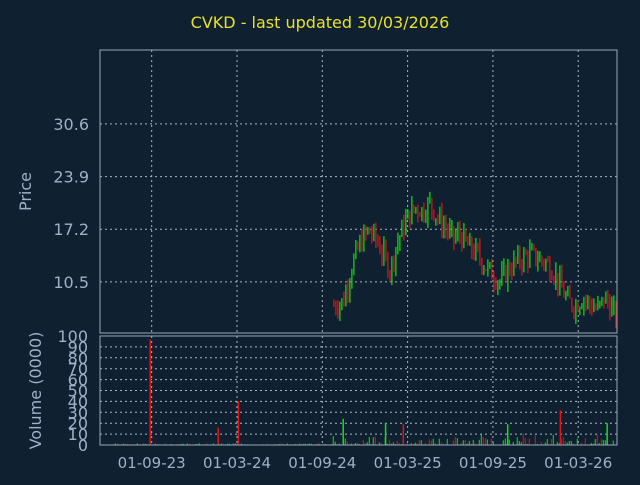 This screenshot has width=640, height=485. What do you see at coordinates (78, 391) in the screenshot?
I see `volume-tick-label: 50` at bounding box center [78, 391].